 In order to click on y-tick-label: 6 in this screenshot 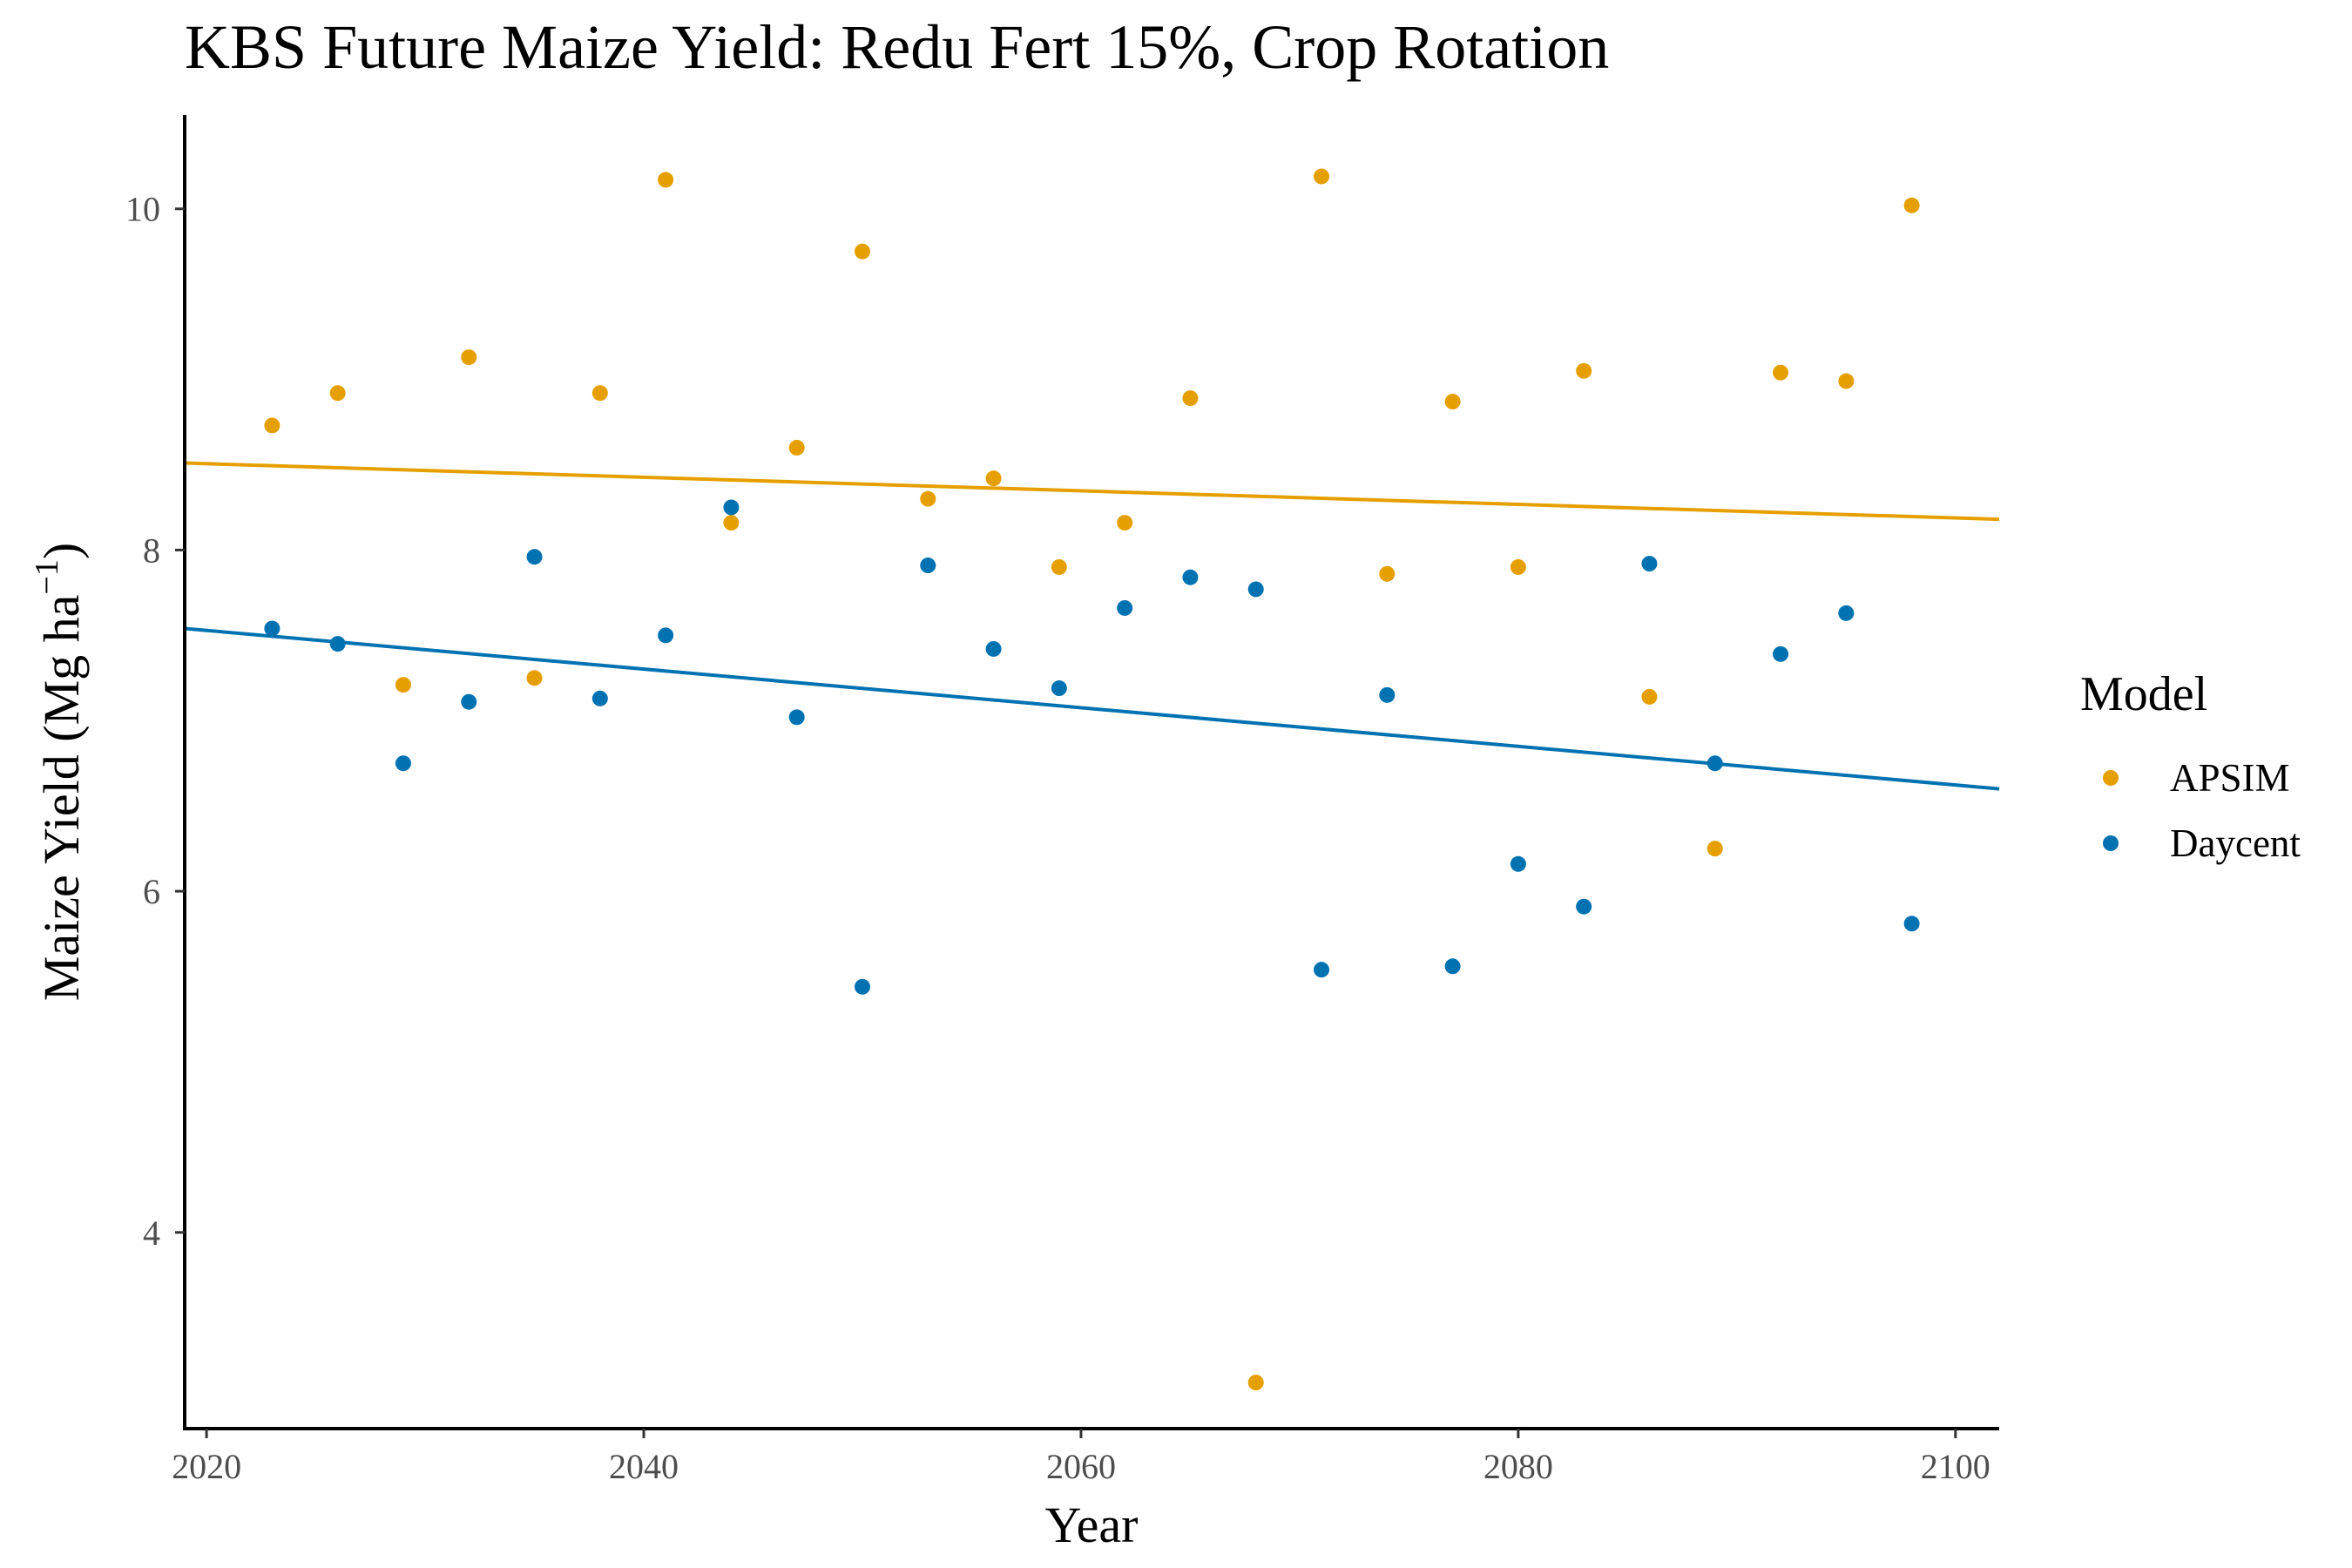, I will do `click(151, 891)`.